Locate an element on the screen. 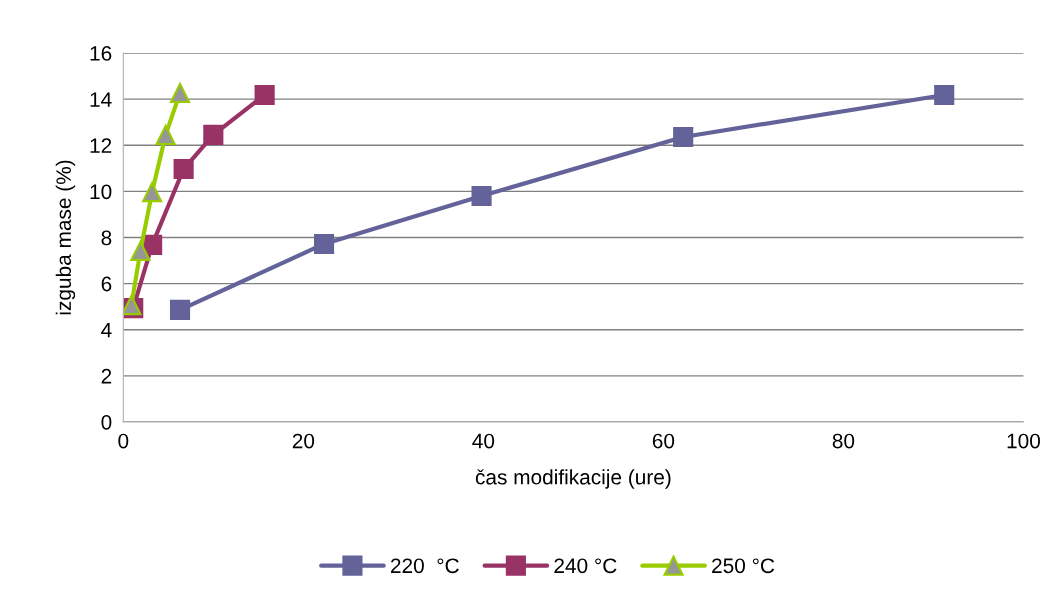 The height and width of the screenshot is (596, 1054). y-axis-title: izguba mase (%) is located at coordinates (65, 237).